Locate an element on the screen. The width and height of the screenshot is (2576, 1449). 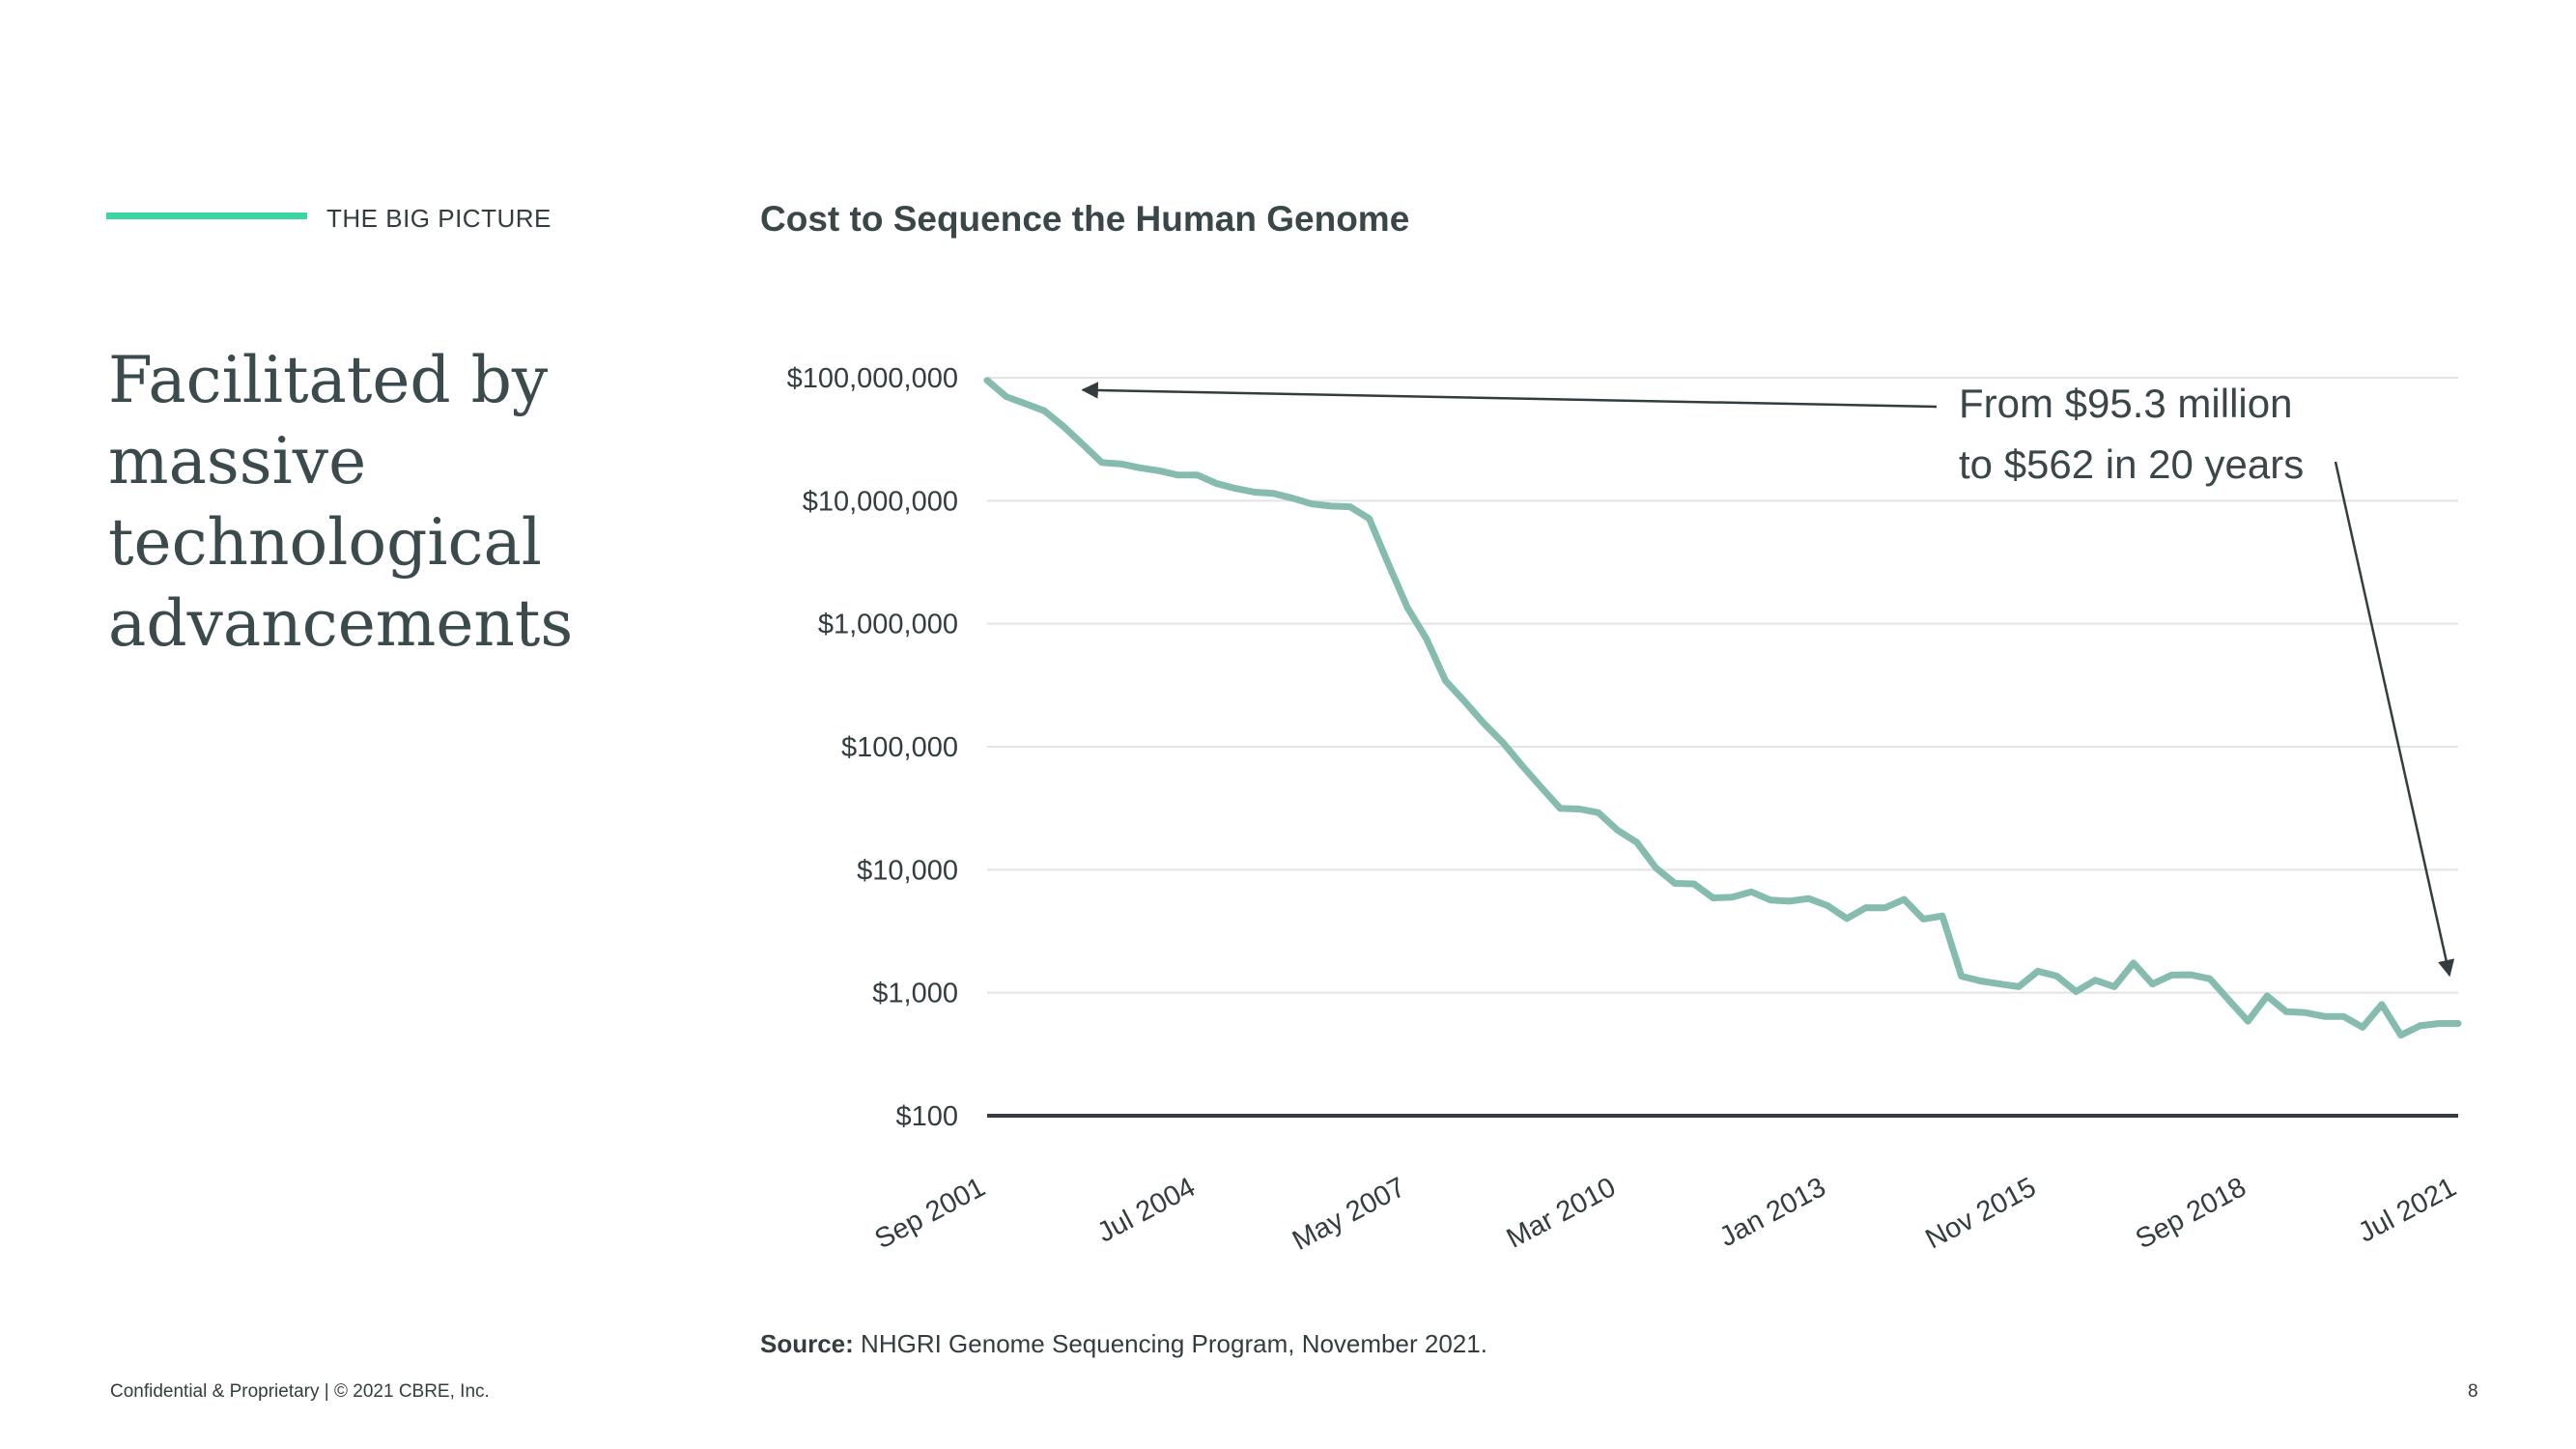
x-tick-label: May 2007 is located at coordinates (1349, 1214).